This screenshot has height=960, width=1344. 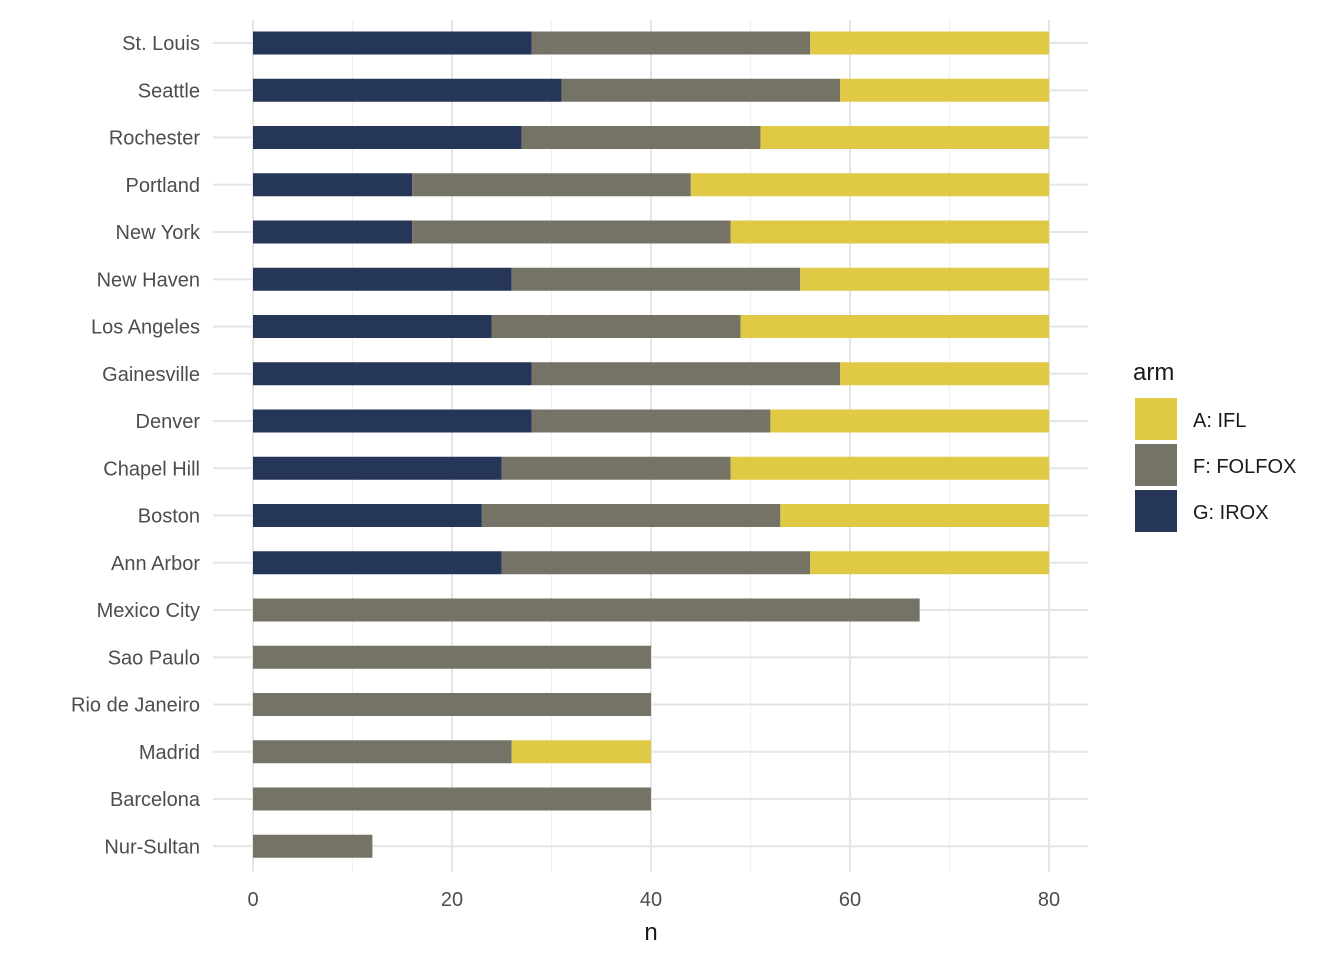 I want to click on legend: arm A: IFL F: FOLFOX G: IROX, so click(x=1214, y=445).